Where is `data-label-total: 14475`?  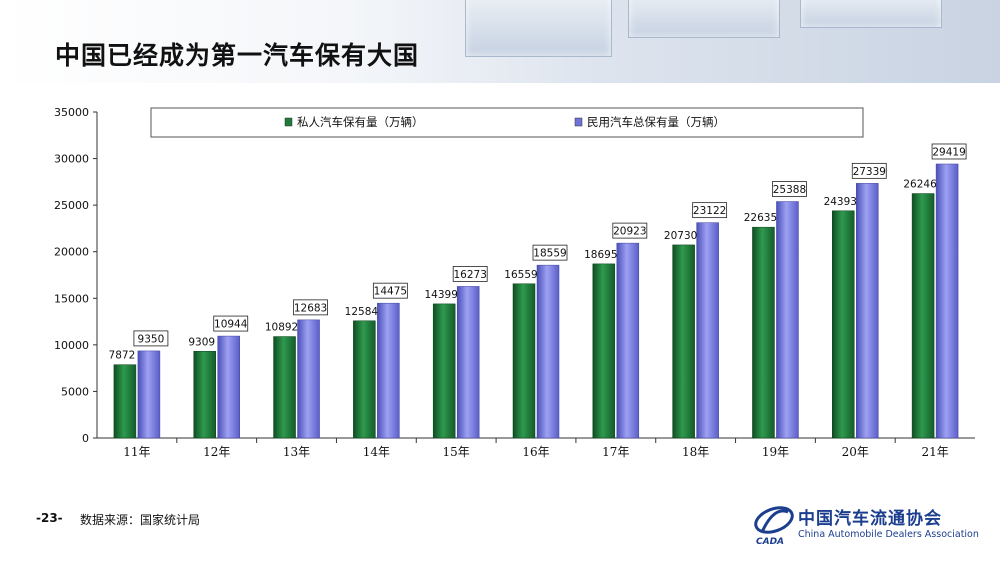 data-label-total: 14475 is located at coordinates (390, 292).